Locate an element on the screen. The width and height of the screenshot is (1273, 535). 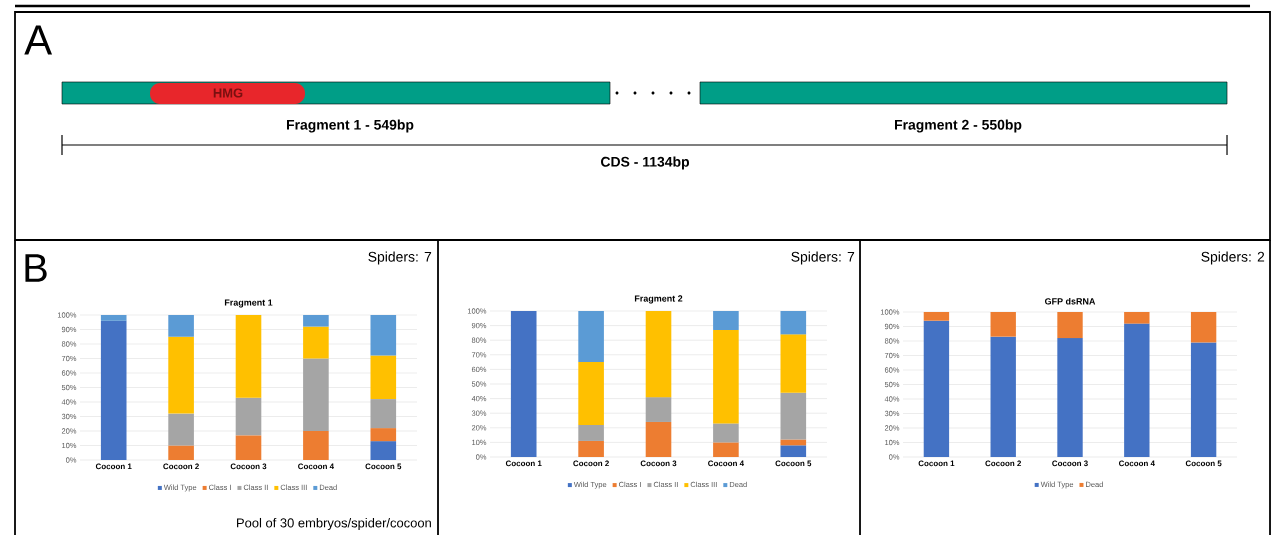
chart-title: Fragment 1 is located at coordinates (248, 303).